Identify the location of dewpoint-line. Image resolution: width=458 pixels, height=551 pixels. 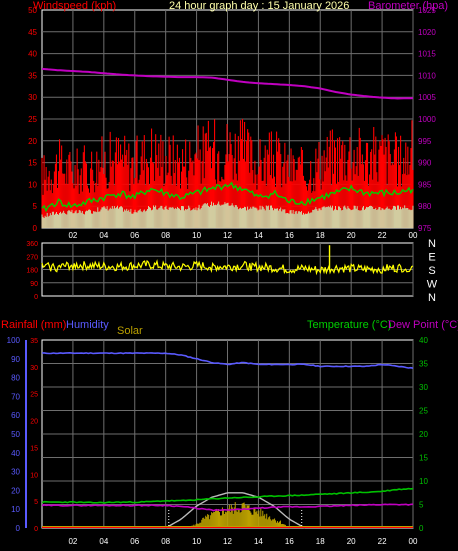
(227, 507).